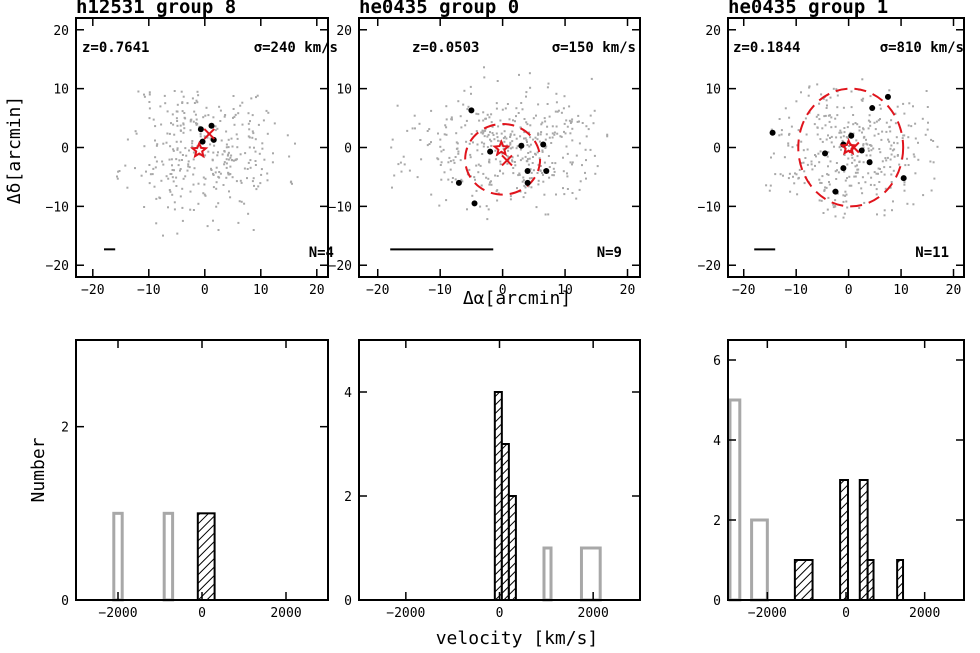 Image resolution: width=980 pixels, height=653 pixels. I want to click on x-tick-label: 10, so click(901, 290).